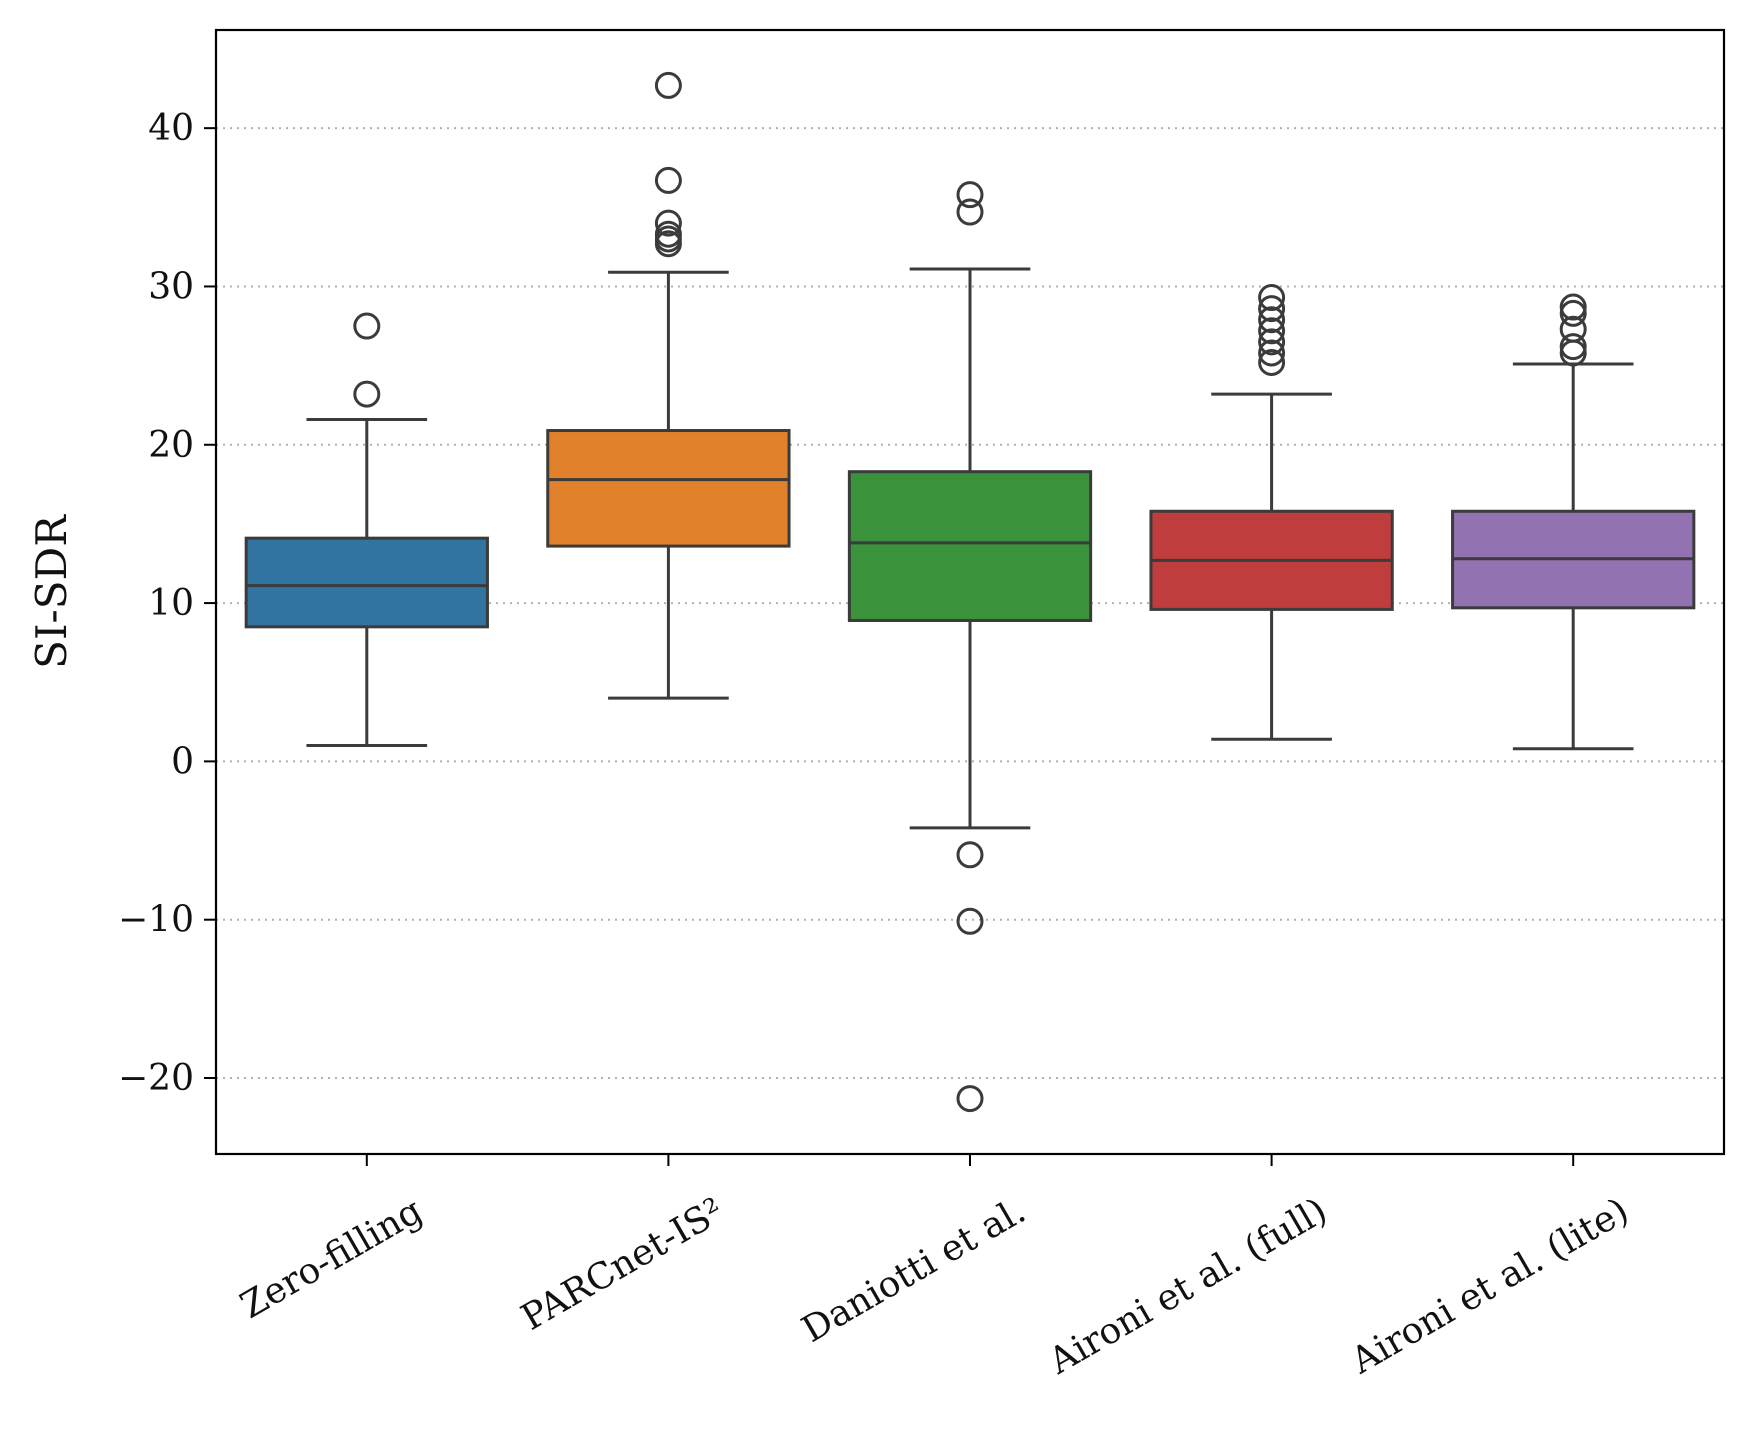 The height and width of the screenshot is (1439, 1763). I want to click on x-tick-label: Aironi et al. (full), so click(1187, 1286).